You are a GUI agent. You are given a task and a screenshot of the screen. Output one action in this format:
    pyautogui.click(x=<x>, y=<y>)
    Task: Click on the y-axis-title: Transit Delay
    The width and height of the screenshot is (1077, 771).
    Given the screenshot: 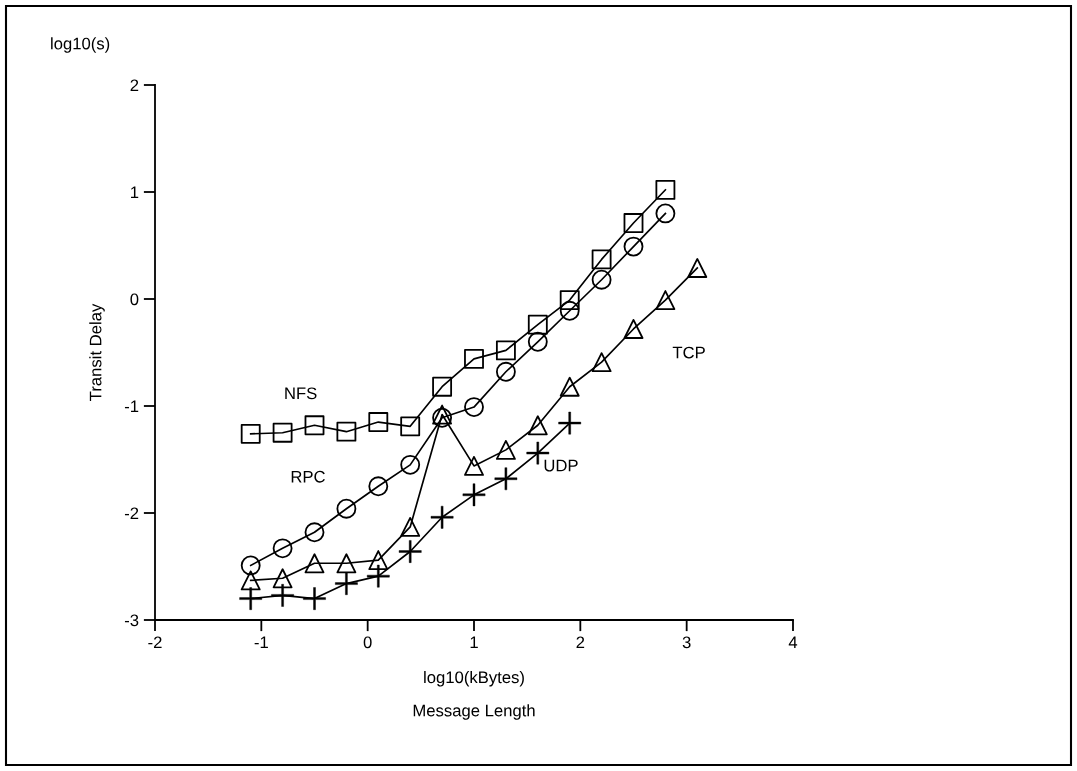 What is the action you would take?
    pyautogui.click(x=97, y=352)
    